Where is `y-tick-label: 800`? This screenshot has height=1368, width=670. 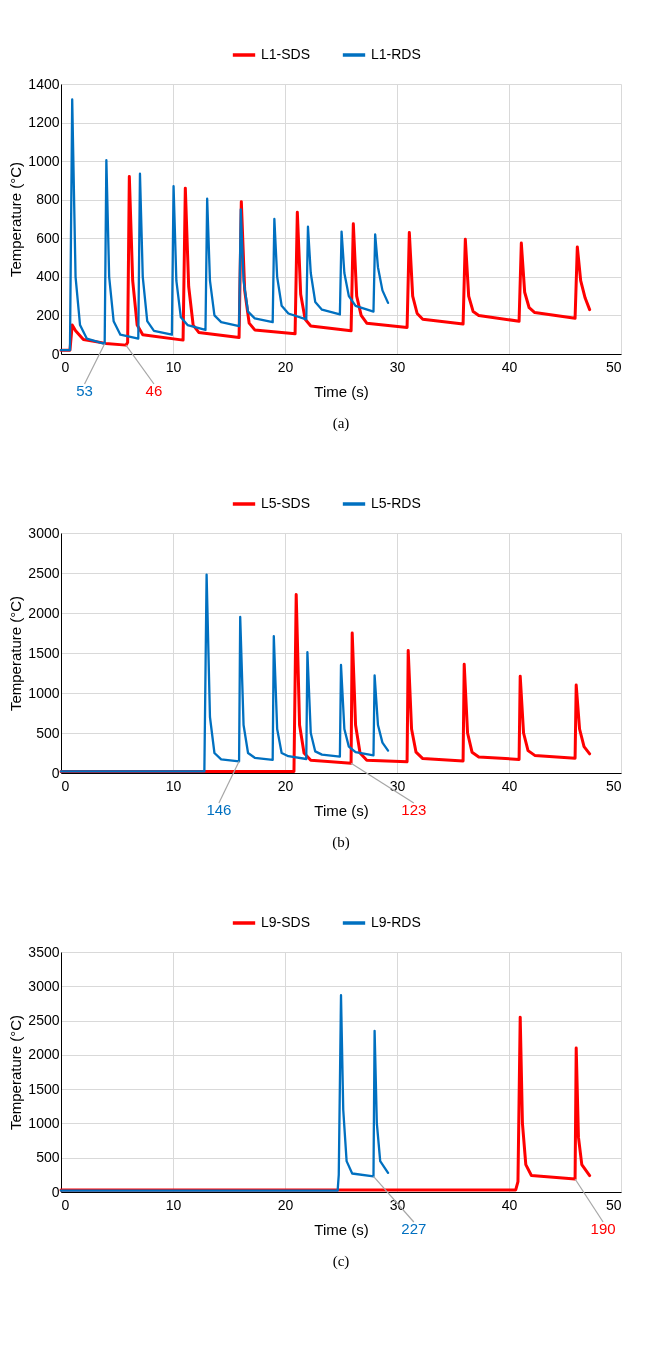 y-tick-label: 800 is located at coordinates (48, 199).